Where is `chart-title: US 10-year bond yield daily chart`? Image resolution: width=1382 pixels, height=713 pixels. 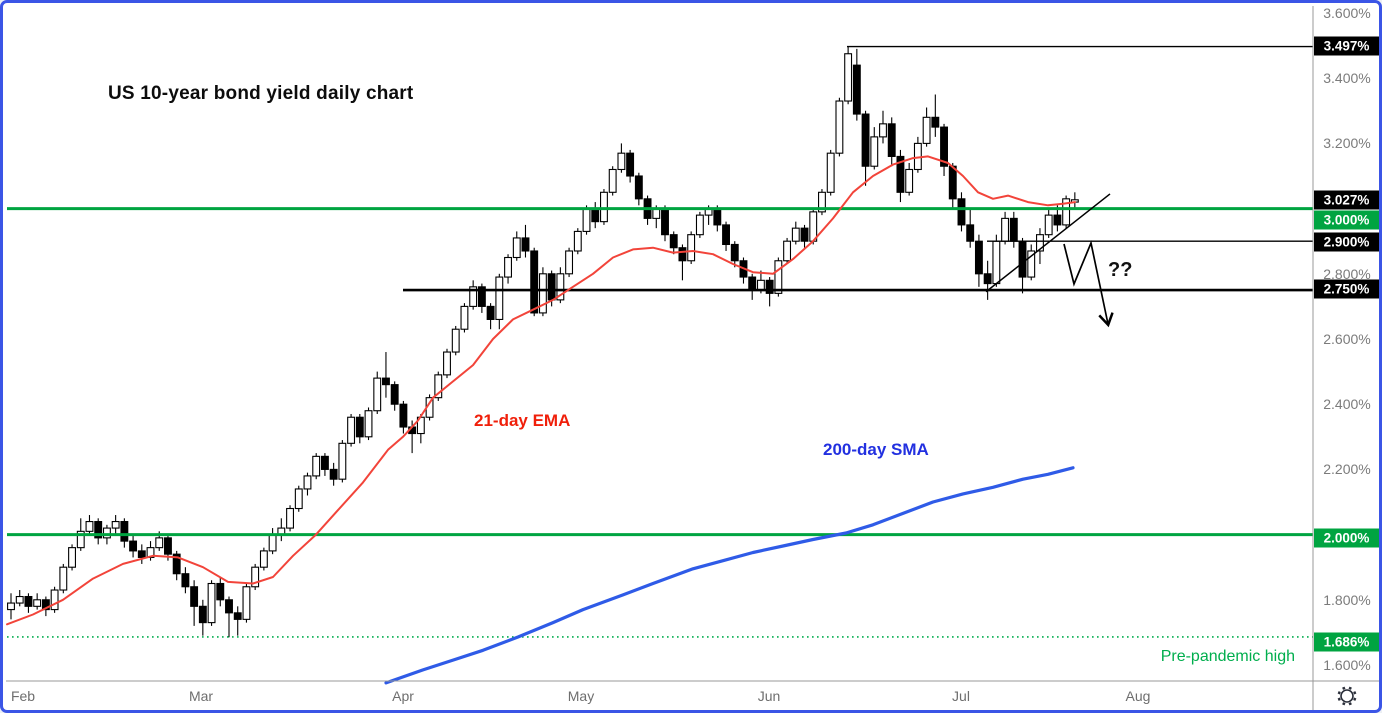
chart-title: US 10-year bond yield daily chart is located at coordinates (261, 93).